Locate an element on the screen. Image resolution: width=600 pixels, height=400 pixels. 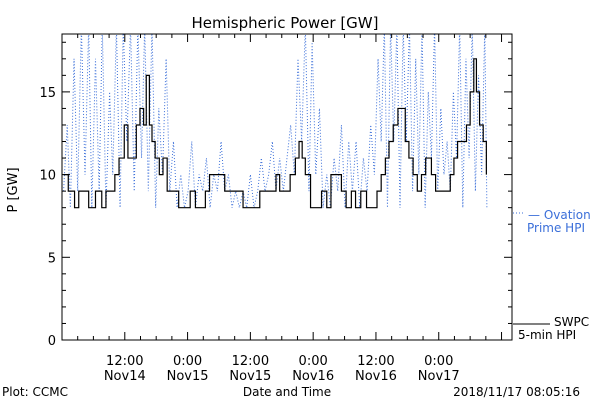
legend: — Ovation Prime HPI SWPC 5-min HPI is located at coordinates (552, 275).